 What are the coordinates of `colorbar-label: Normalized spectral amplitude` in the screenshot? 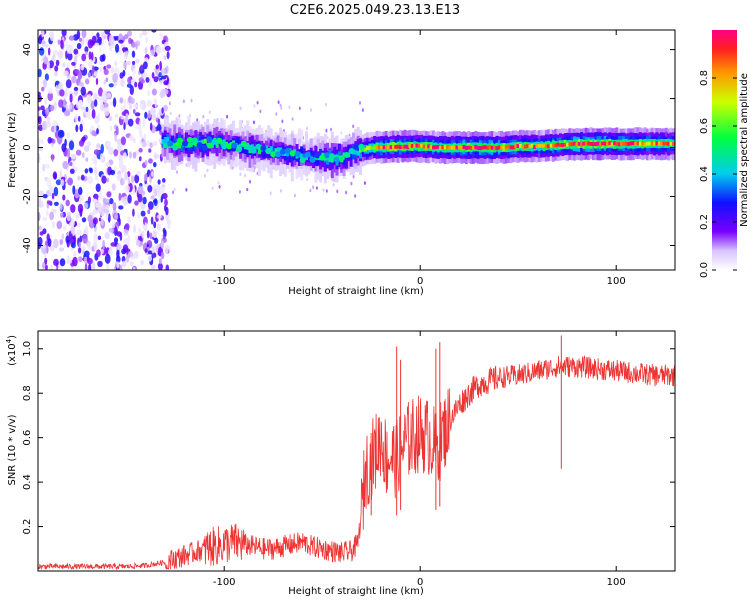 It's located at (744, 150).